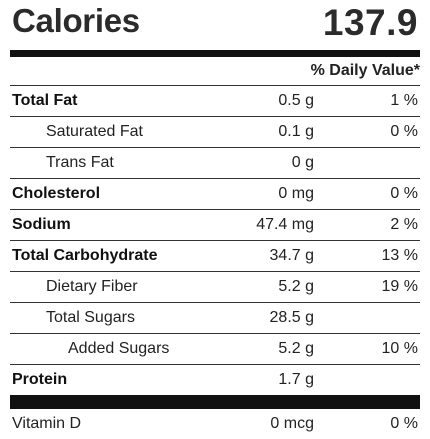 This screenshot has width=430, height=439. What do you see at coordinates (296, 131) in the screenshot?
I see `nutrient-amount: 0.1 g` at bounding box center [296, 131].